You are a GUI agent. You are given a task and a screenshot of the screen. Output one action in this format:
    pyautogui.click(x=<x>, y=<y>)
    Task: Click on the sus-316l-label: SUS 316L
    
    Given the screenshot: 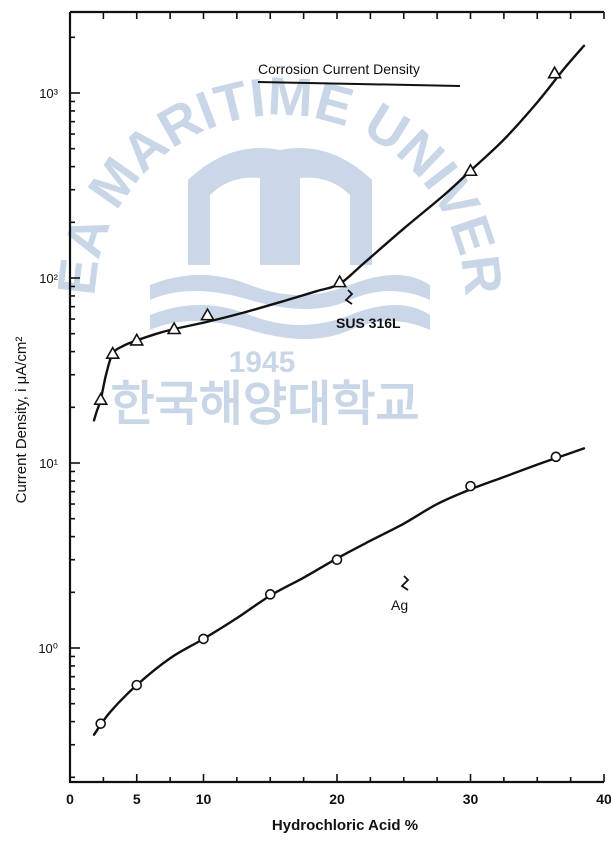 What is the action you would take?
    pyautogui.click(x=368, y=323)
    